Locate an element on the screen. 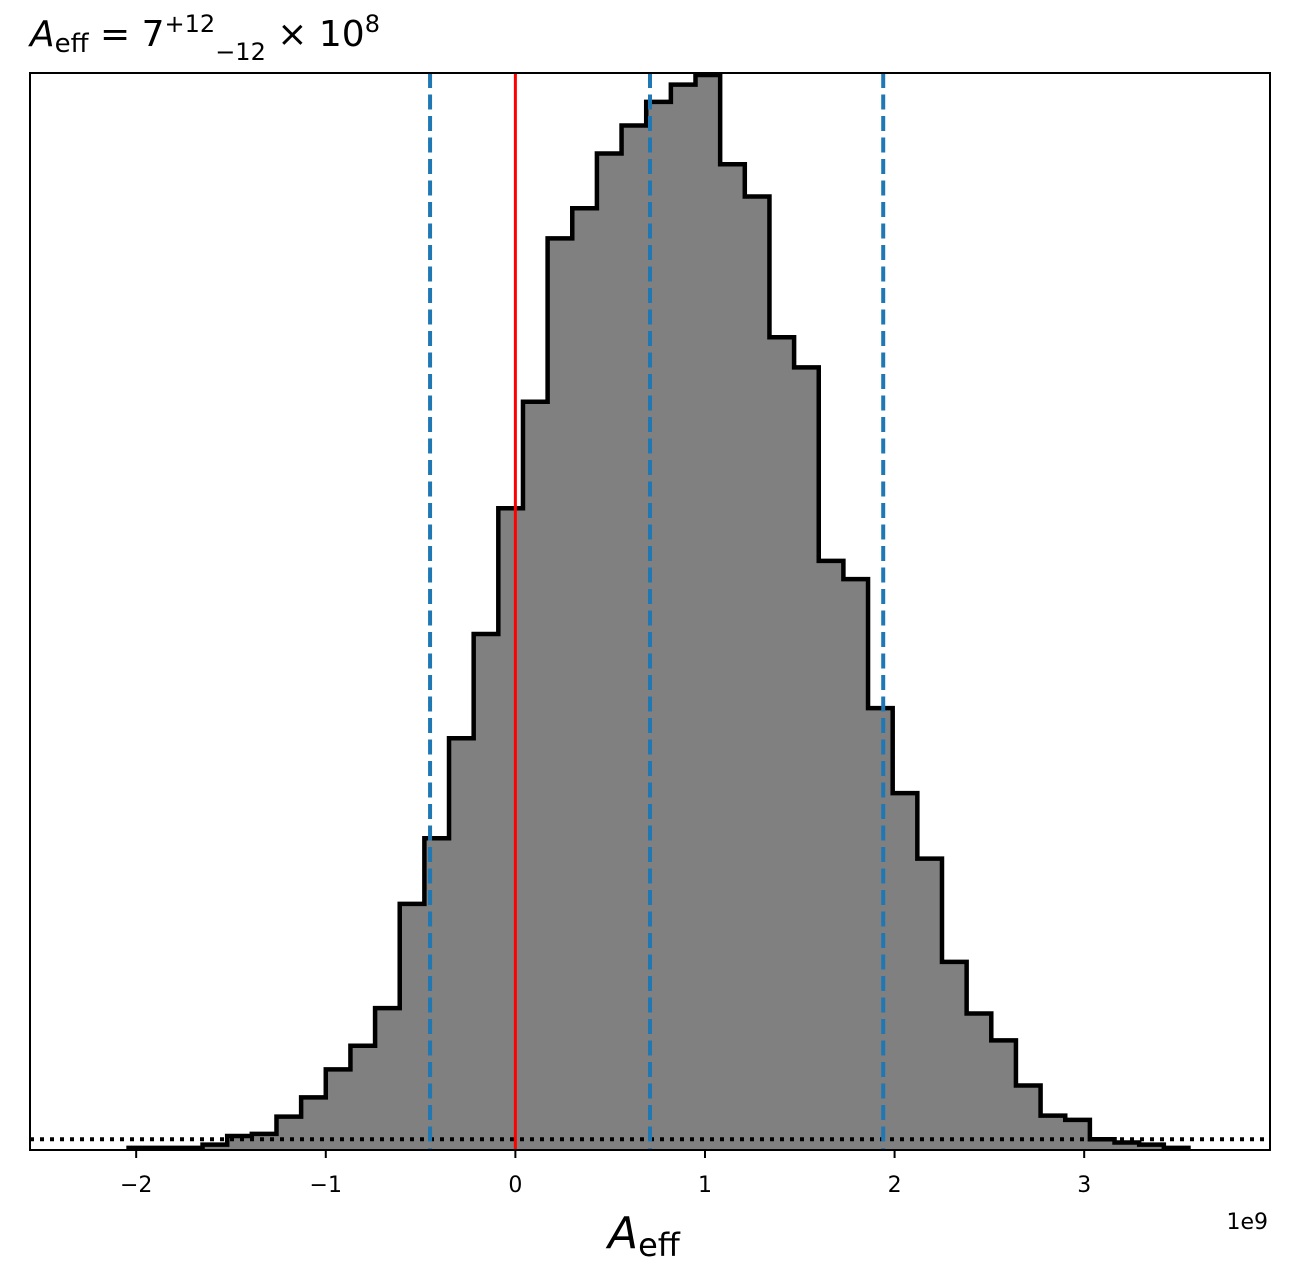  x-tick-label: 3 is located at coordinates (1084, 1185).